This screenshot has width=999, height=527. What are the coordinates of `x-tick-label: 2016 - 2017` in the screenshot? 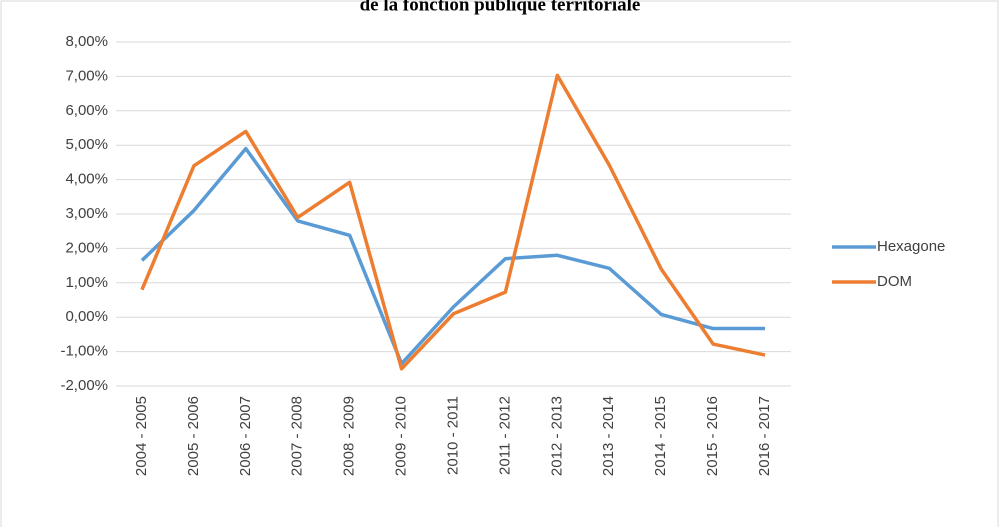 It's located at (764, 436).